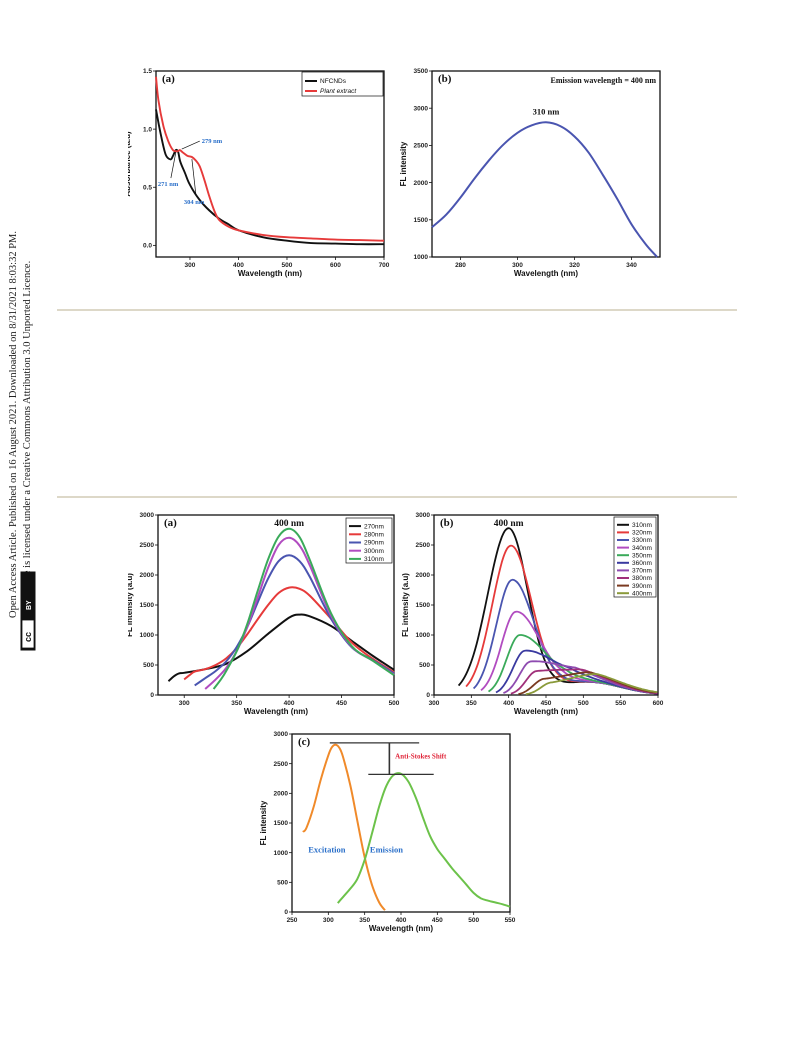  I want to click on legend-entry: 320nm, so click(642, 533).